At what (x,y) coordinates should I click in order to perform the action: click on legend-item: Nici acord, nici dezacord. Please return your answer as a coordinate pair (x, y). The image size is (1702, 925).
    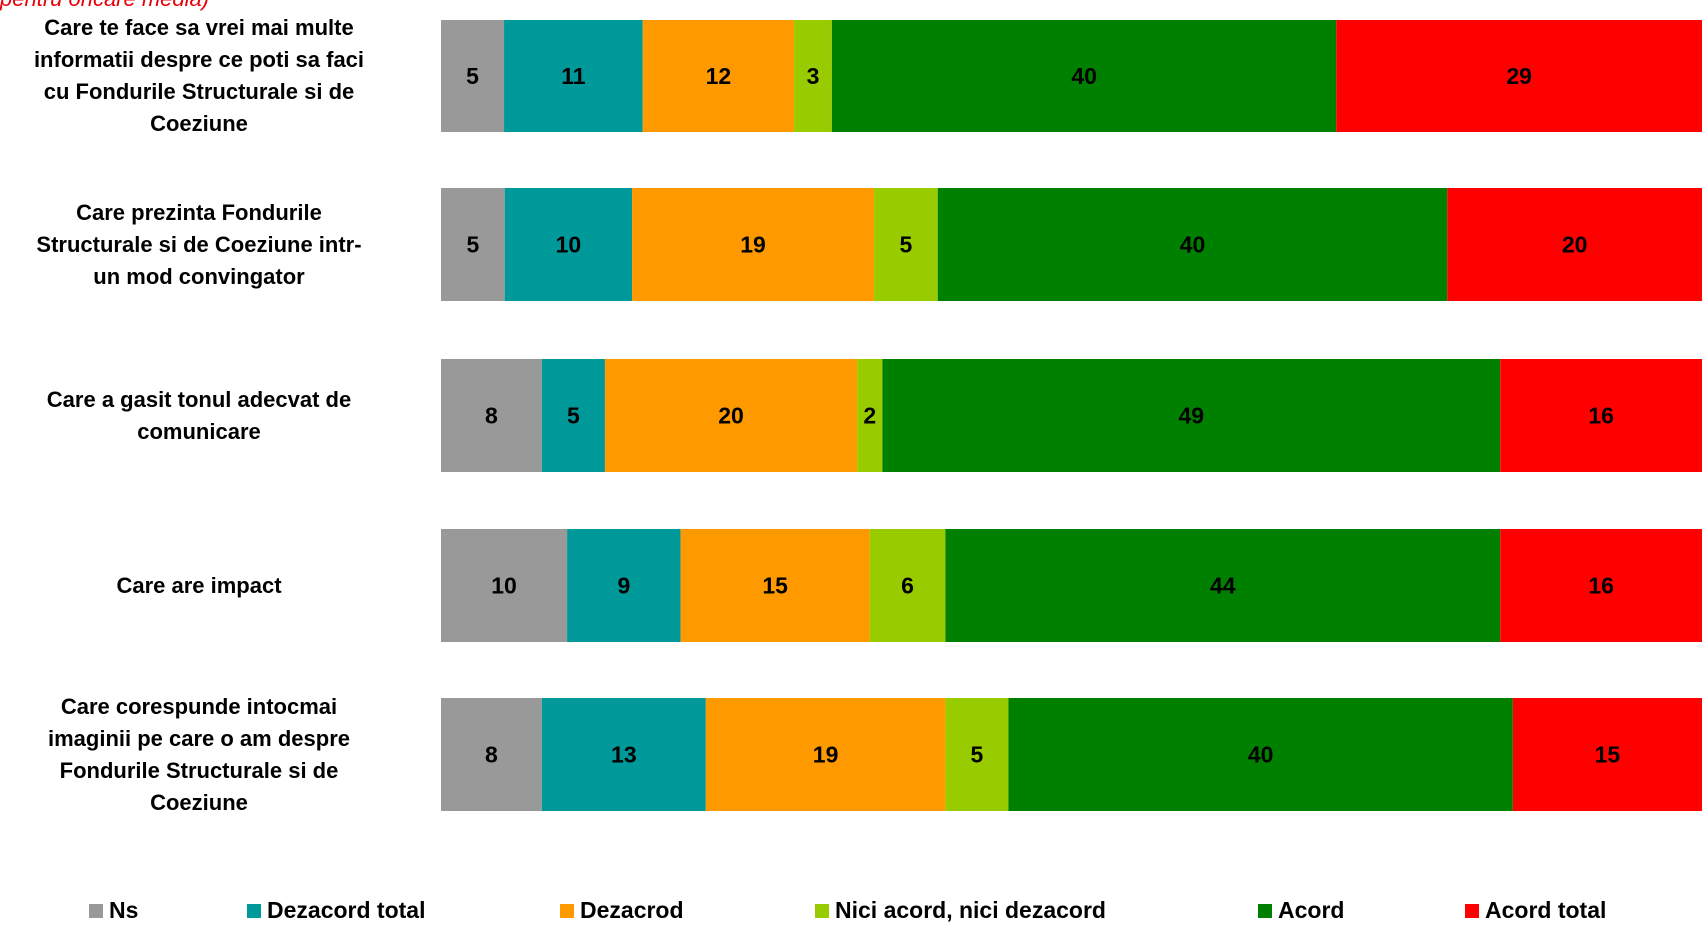
    Looking at the image, I should click on (960, 910).